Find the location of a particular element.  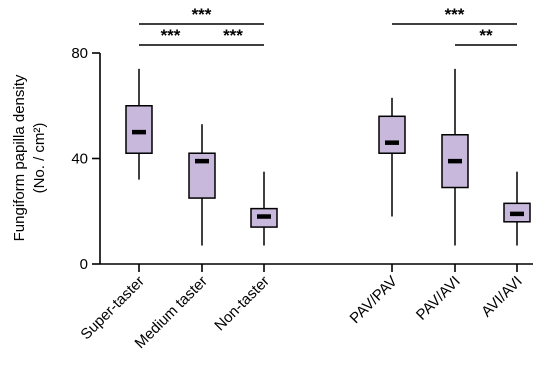

significance-brackets: ****** ******** is located at coordinates (328, 25).